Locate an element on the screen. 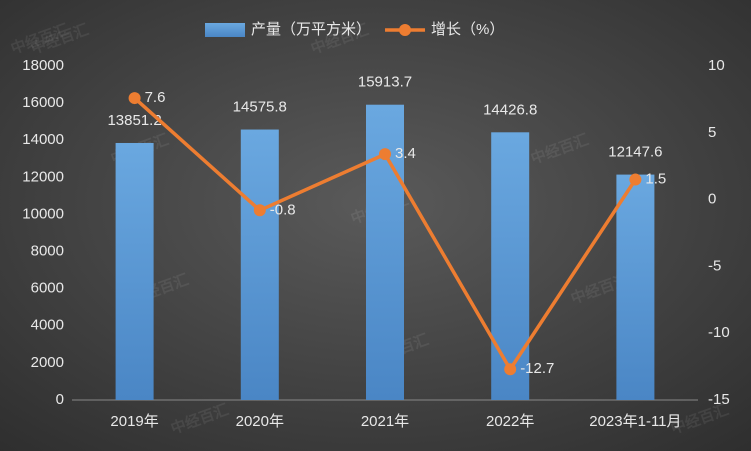 This screenshot has height=451, width=751. y-tick-label: 14000 is located at coordinates (43, 139).